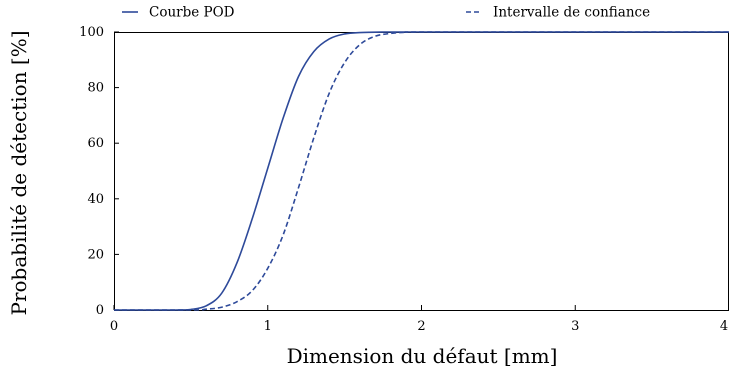 The height and width of the screenshot is (376, 729). What do you see at coordinates (19, 172) in the screenshot?
I see `y-axis-label: Probabilité de détection [%]` at bounding box center [19, 172].